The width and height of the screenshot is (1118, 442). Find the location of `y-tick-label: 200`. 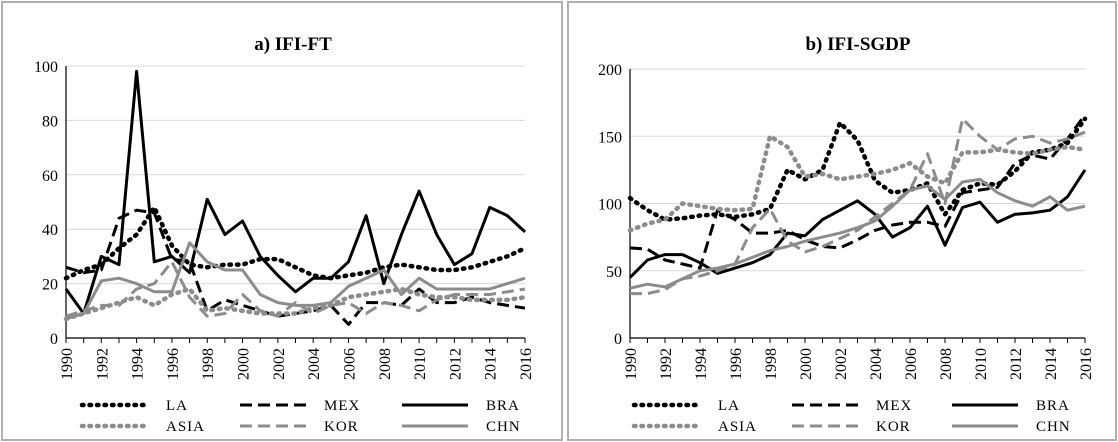

y-tick-label: 200 is located at coordinates (610, 70).